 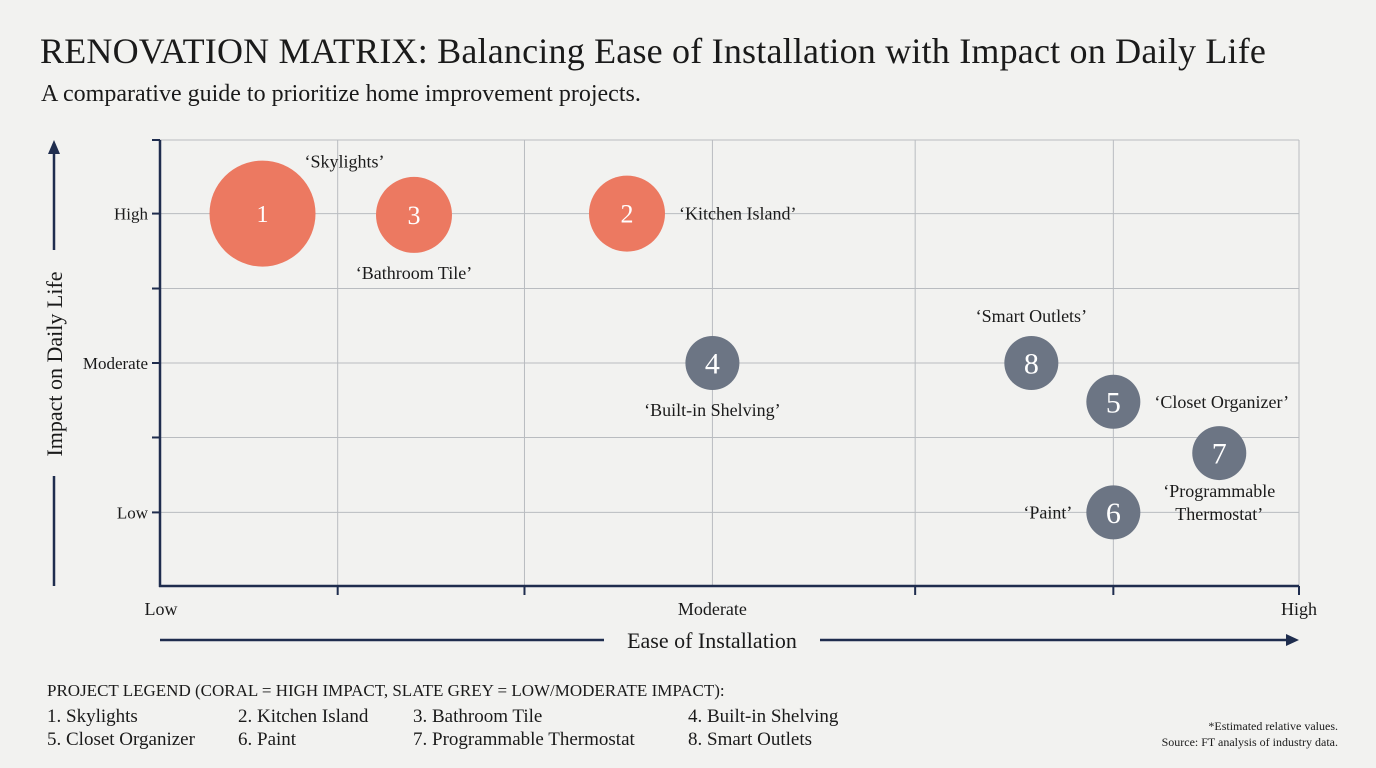 I want to click on legend-item: 6. Paint, so click(x=267, y=739).